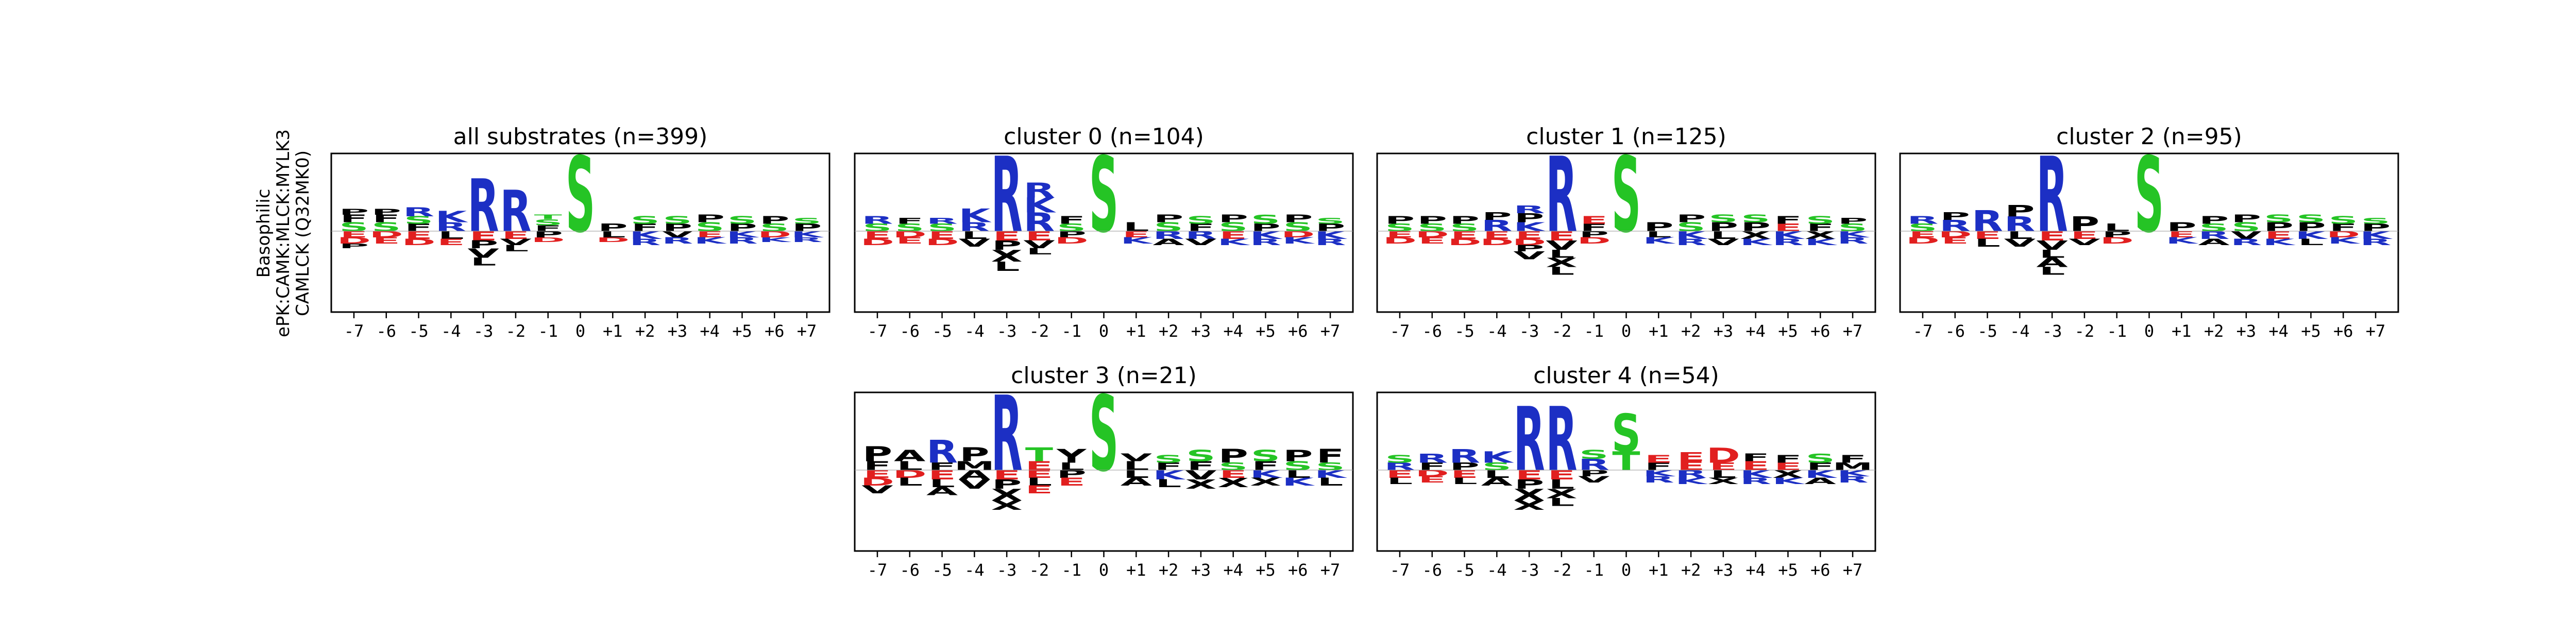  I want to click on logo-panel-2-pos-7-up-0-S: S, so click(1626, 195).